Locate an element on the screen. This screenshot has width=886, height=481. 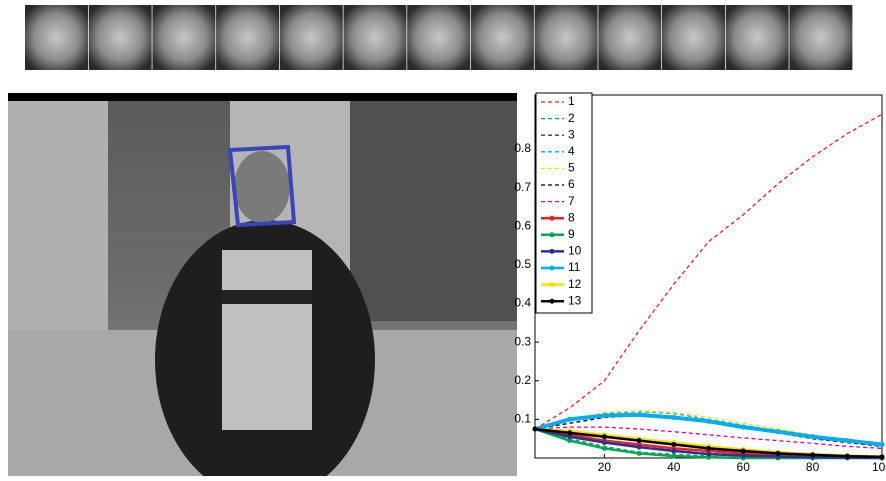
legend-label: 13 is located at coordinates (575, 300).